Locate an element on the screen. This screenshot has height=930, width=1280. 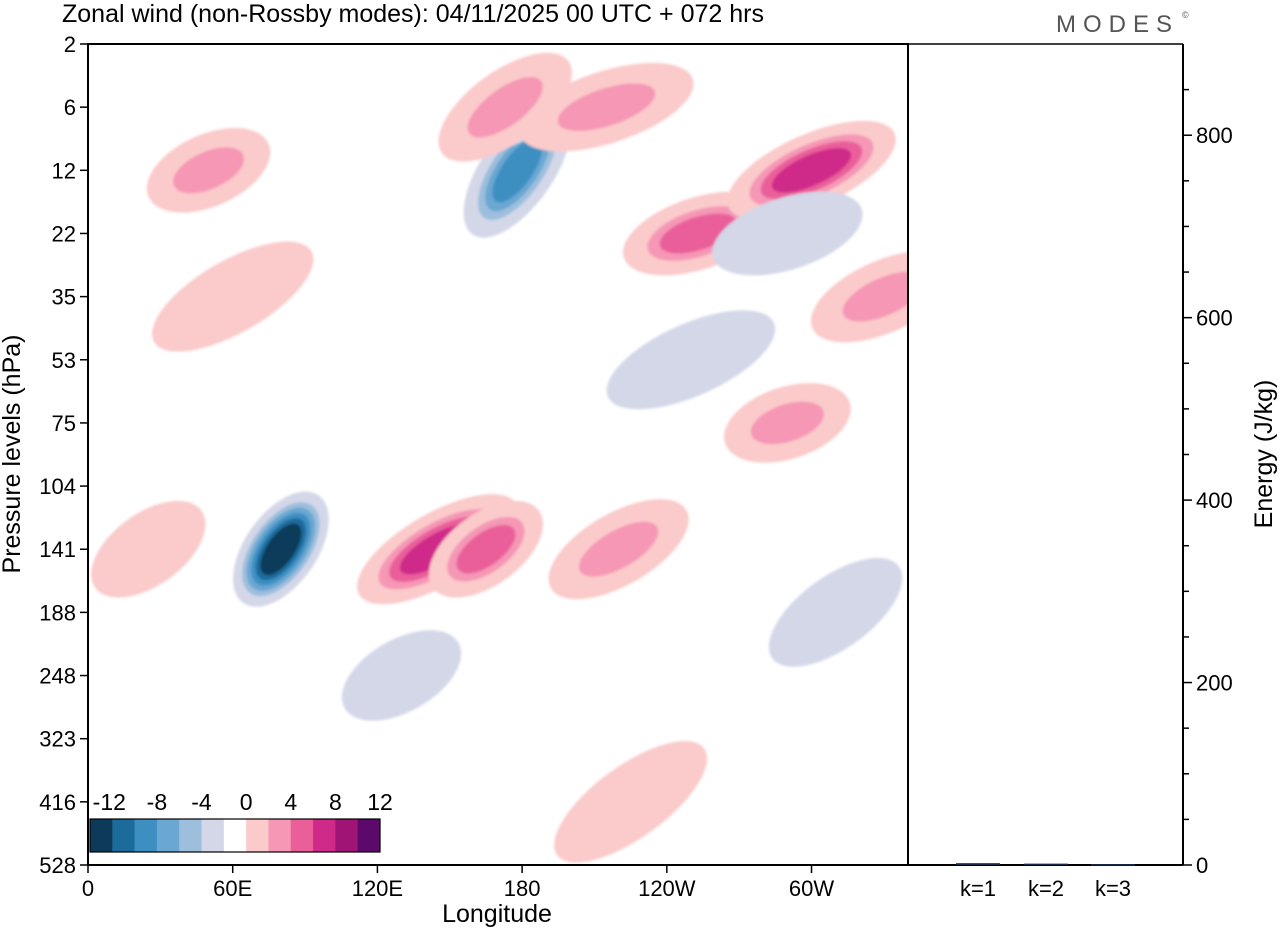
x-tick-label: 180 is located at coordinates (522, 888).